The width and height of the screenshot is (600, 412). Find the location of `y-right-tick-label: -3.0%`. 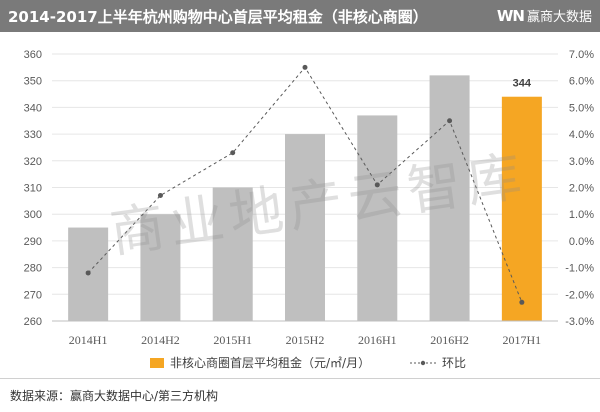

y-right-tick-label: -3.0% is located at coordinates (579, 322).